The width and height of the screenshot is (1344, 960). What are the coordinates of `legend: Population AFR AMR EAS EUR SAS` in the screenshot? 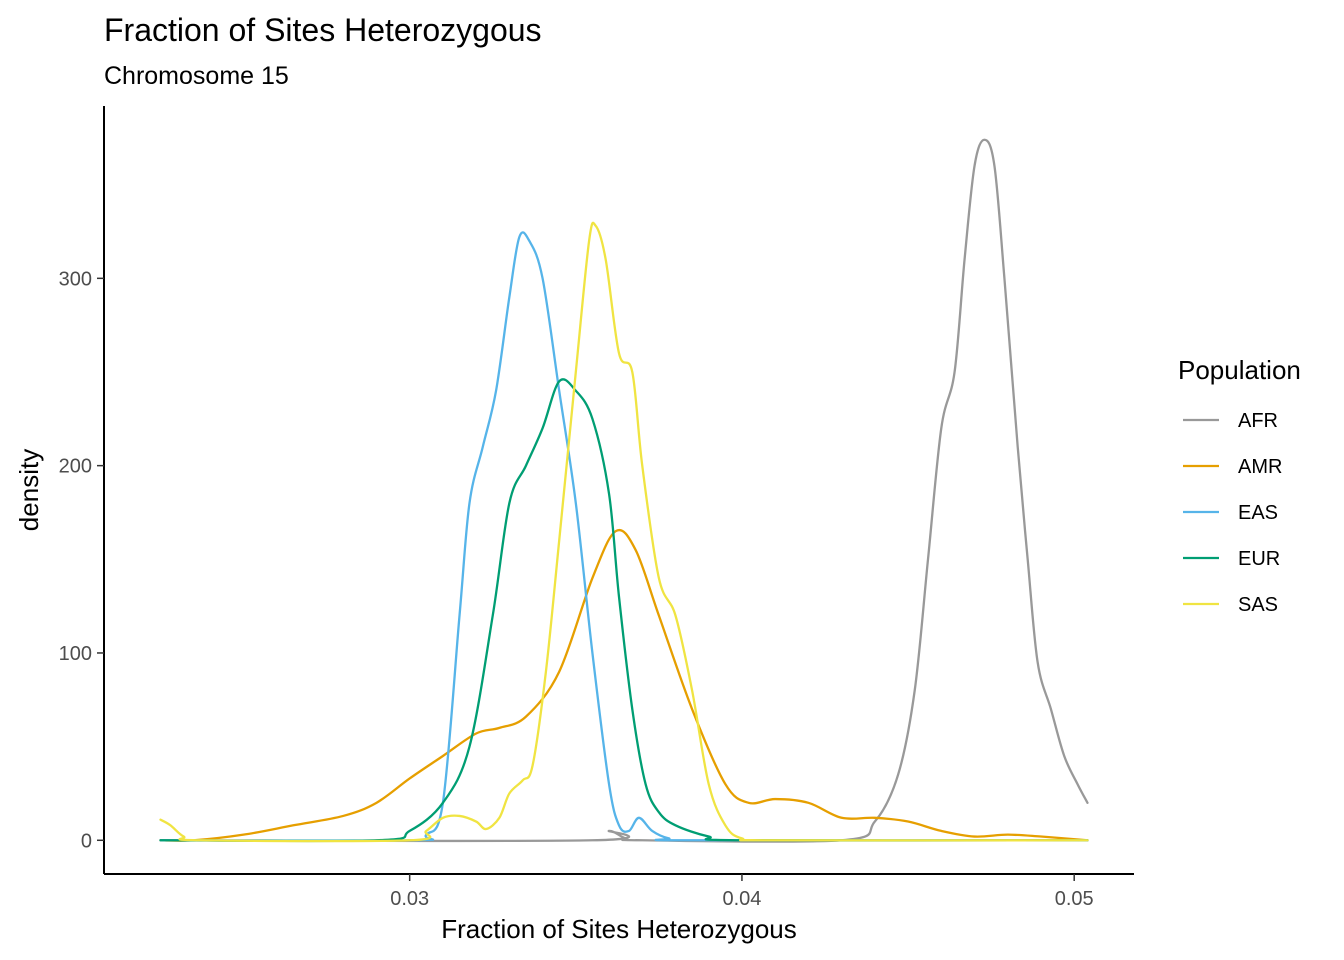 It's located at (1239, 485).